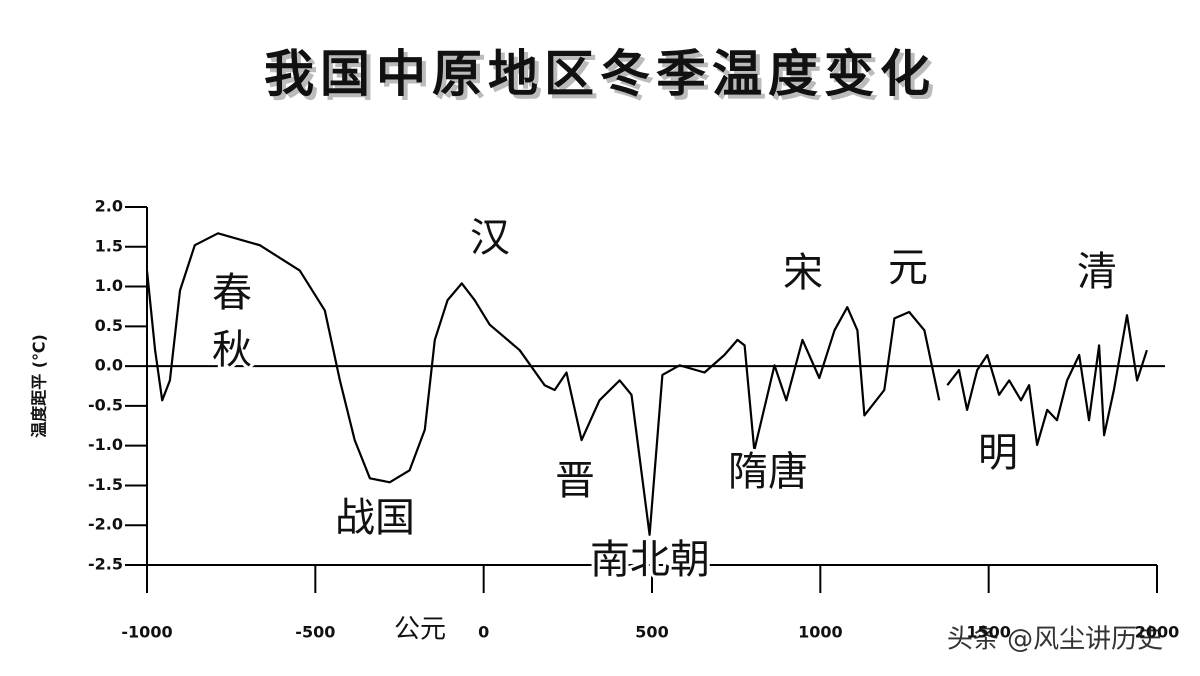 This screenshot has width=1200, height=676. I want to click on dynasty-label: 南北朝, so click(650, 560).